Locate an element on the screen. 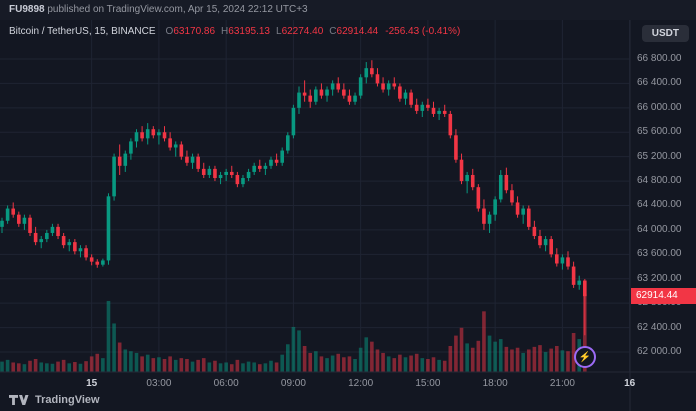  flash-glyph: ⚡ is located at coordinates (585, 357).